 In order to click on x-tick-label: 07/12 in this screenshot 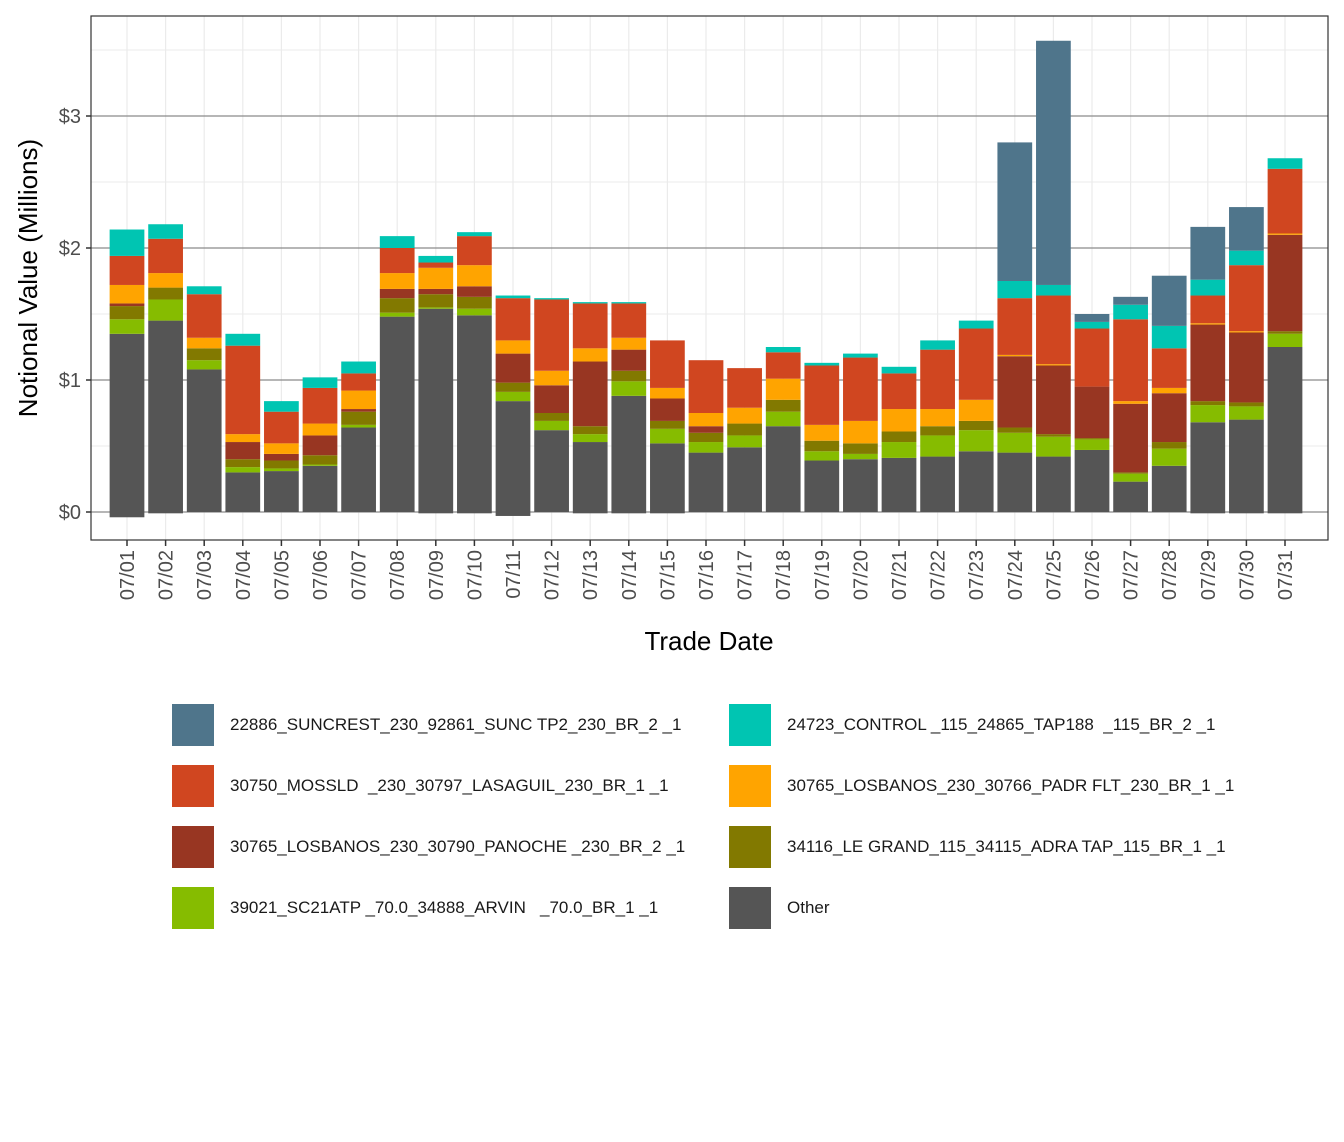, I will do `click(553, 575)`.